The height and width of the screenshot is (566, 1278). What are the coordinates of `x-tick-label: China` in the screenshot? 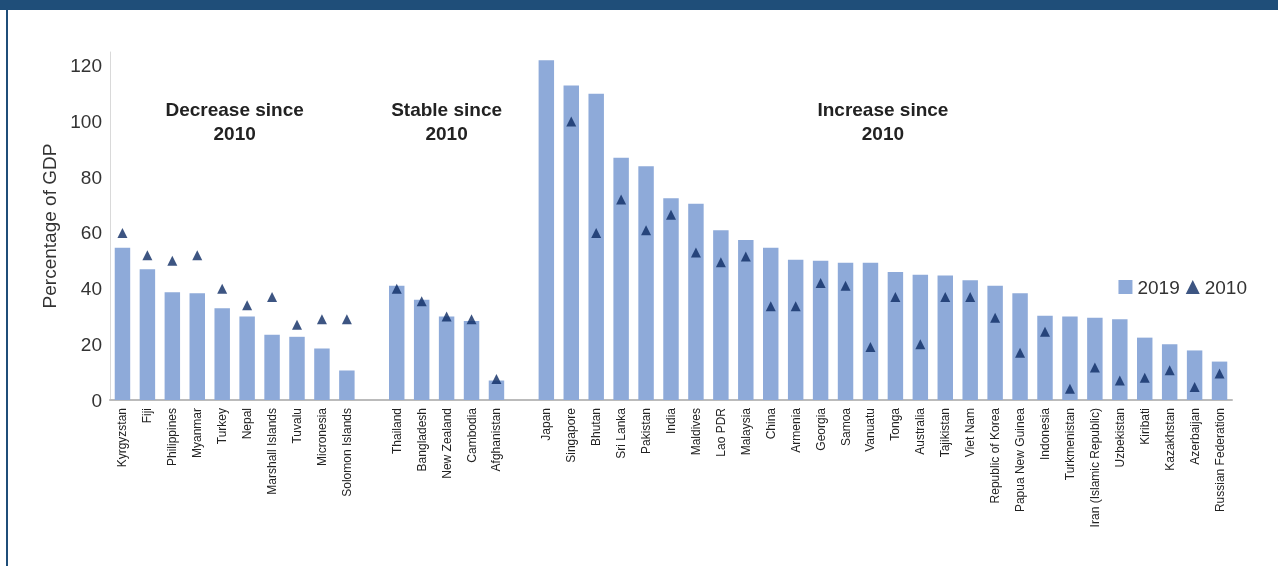 It's located at (770, 423).